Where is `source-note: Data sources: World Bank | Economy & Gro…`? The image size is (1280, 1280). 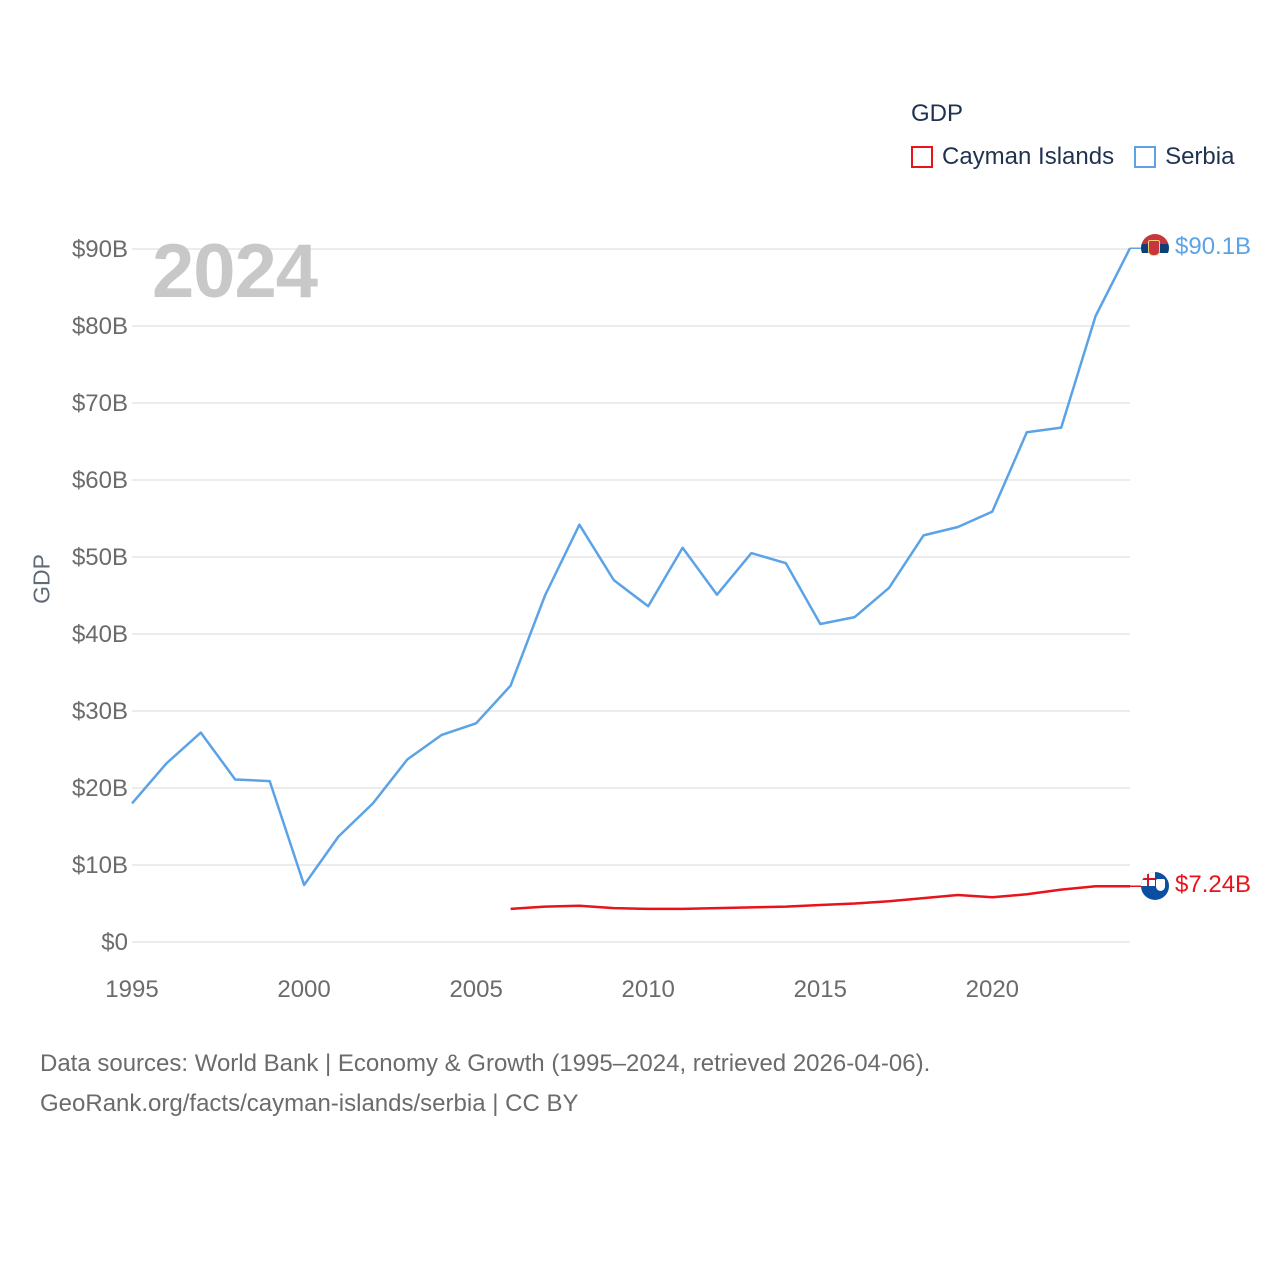
source-note: Data sources: World Bank | Economy & Gro… is located at coordinates (485, 1084).